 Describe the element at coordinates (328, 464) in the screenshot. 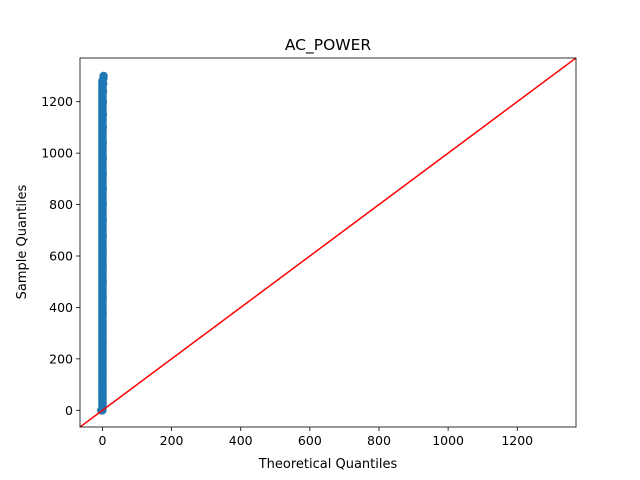

I see `x-axis-label: Theoretical Quantiles` at that location.